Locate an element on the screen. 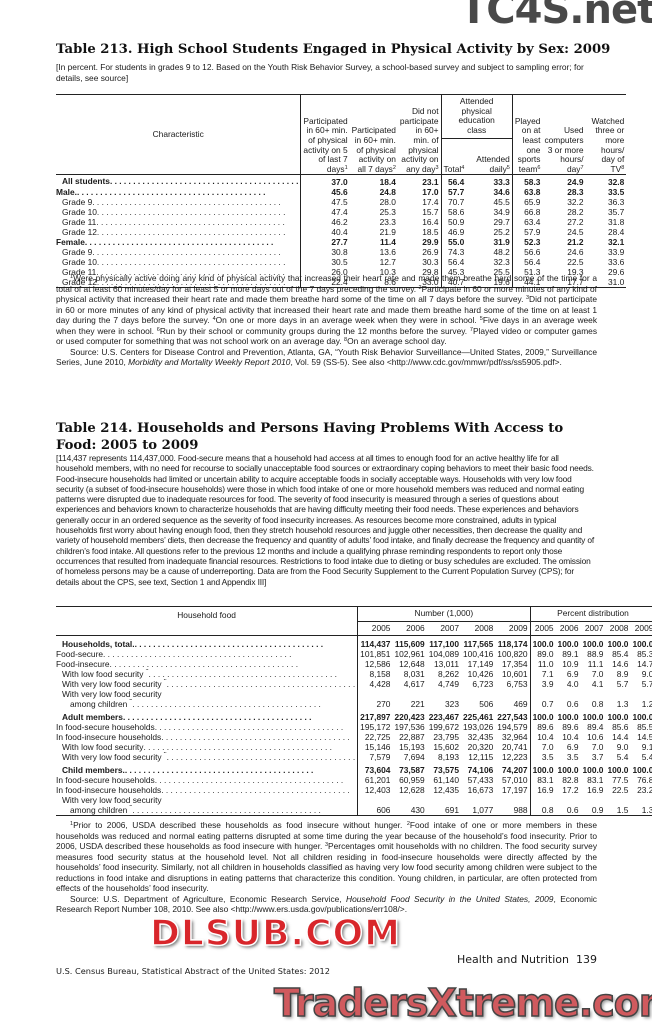  row-label: Grade 11 is located at coordinates (179, 272).